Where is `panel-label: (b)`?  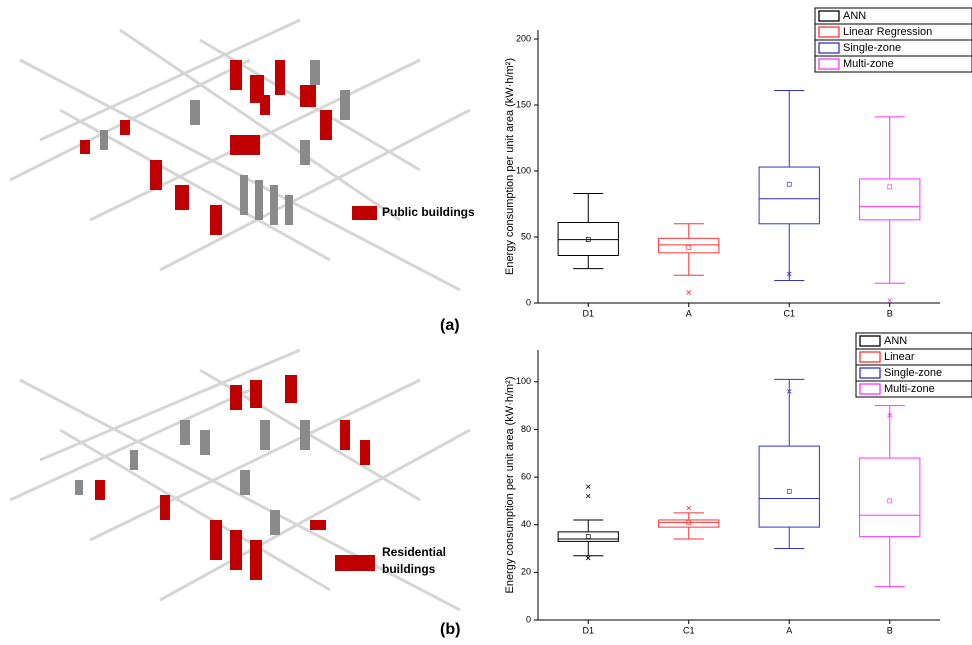
panel-label: (b) is located at coordinates (450, 629).